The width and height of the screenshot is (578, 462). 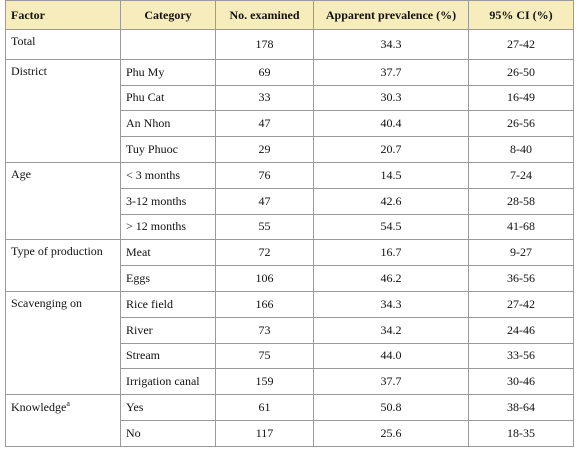 I want to click on category-cell: Phu Cat, so click(x=168, y=98).